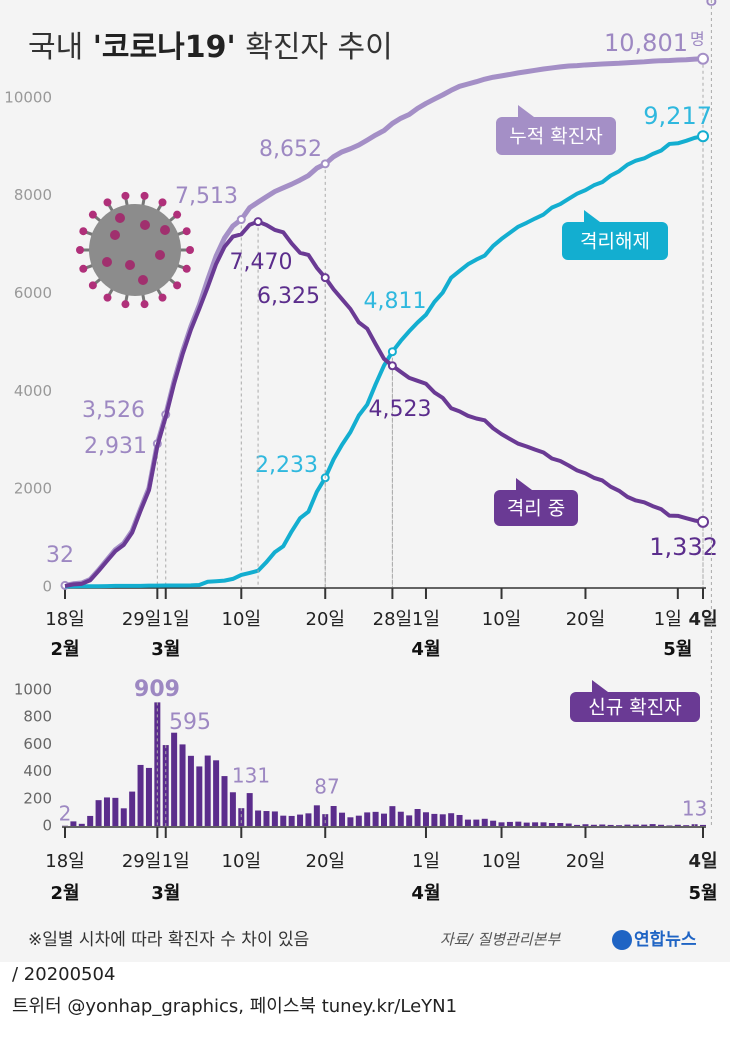 This screenshot has width=730, height=1046. I want to click on y-tick-label: 1000, so click(33, 690).